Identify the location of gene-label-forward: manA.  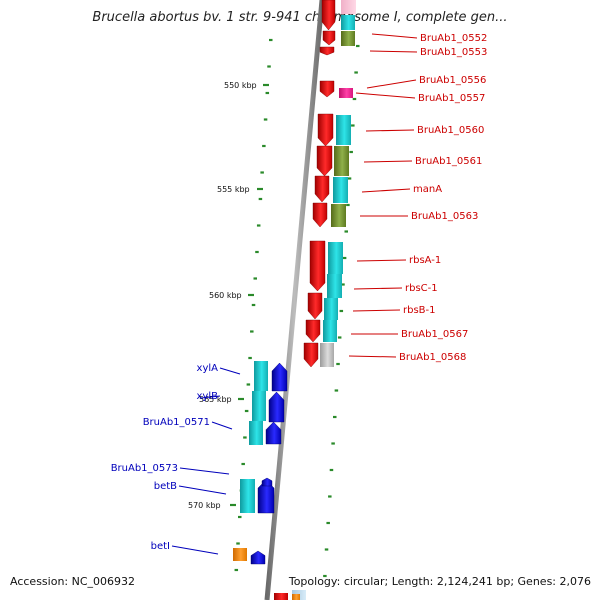
(427, 189).